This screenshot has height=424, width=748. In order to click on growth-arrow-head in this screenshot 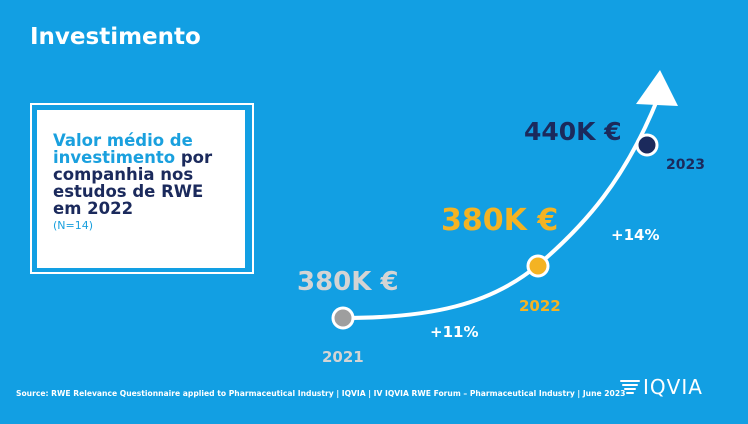, I will do `click(657, 88)`.